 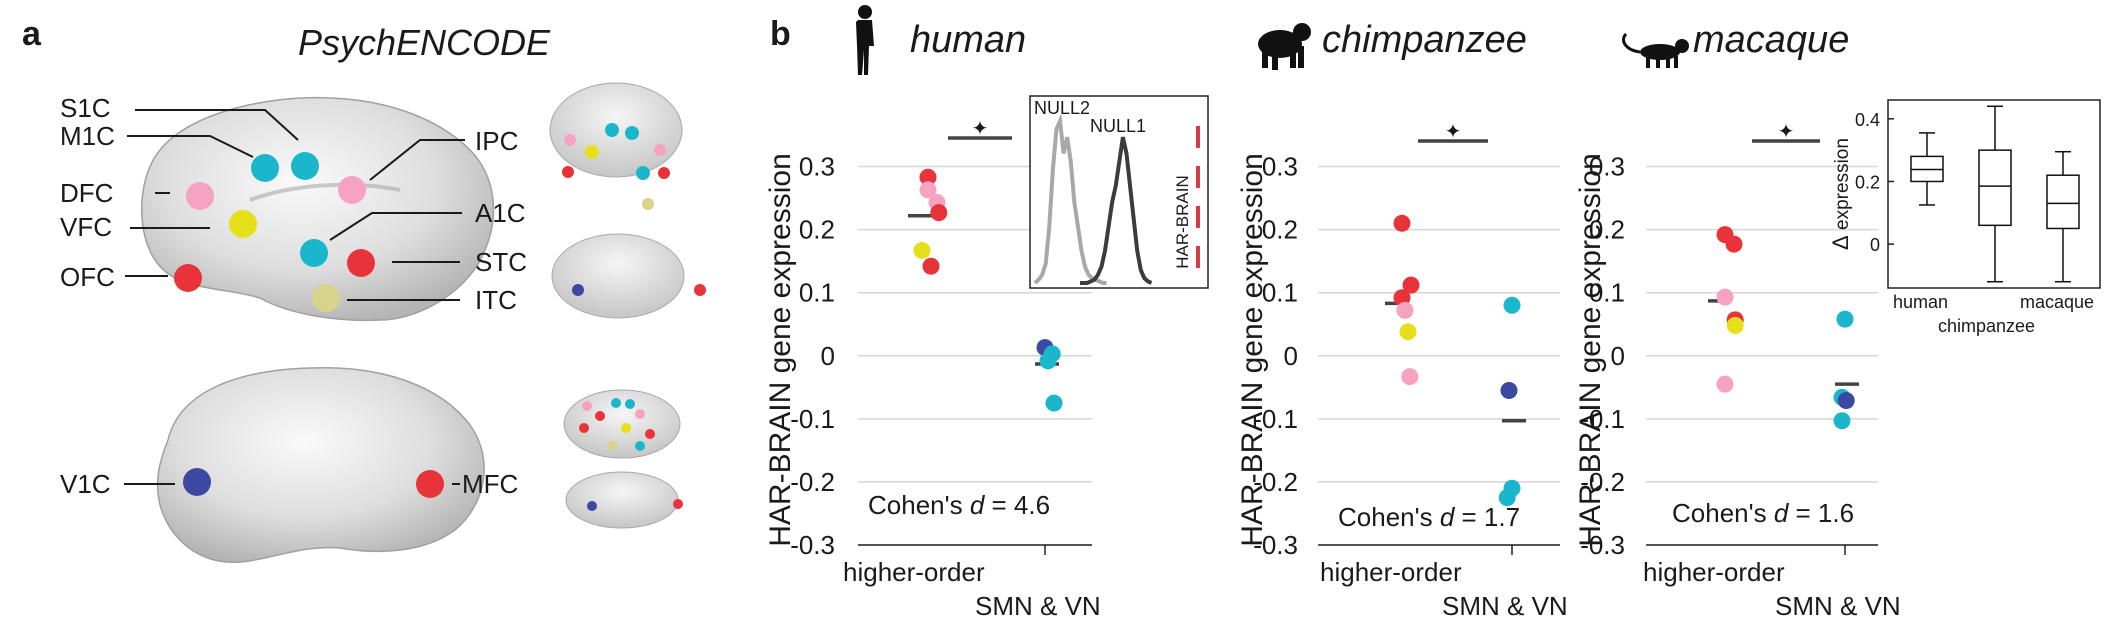 I want to click on region-dot-dfc, so click(x=200, y=196).